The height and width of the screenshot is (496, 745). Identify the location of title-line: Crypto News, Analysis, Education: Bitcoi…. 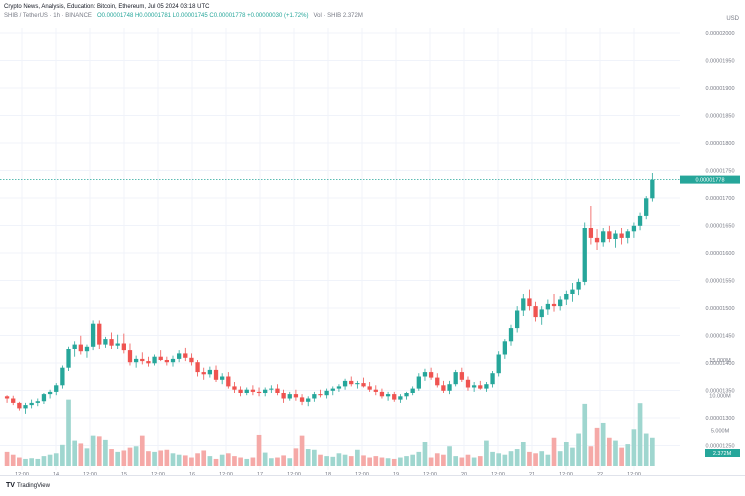
(107, 7).